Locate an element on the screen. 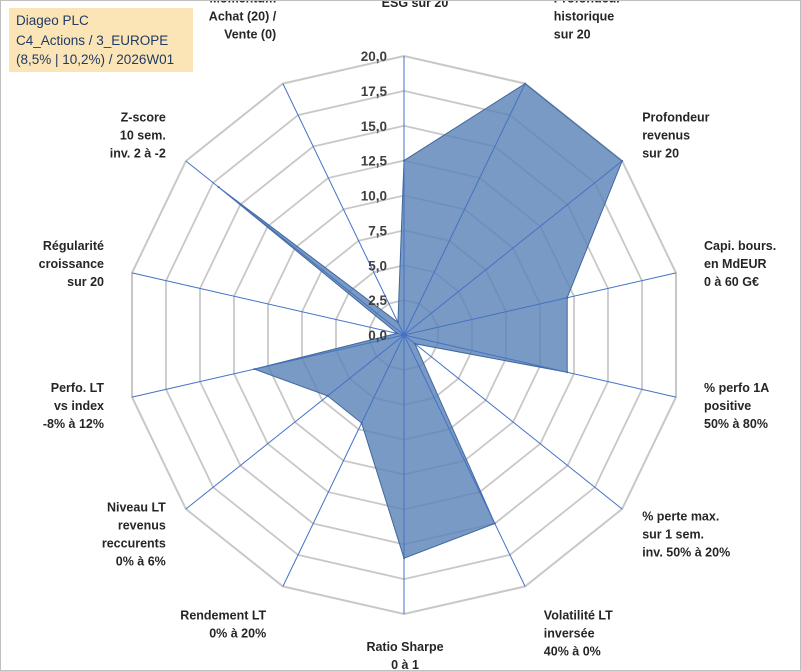 The width and height of the screenshot is (801, 671). category-label: % perte max. sur 1 sem. inv. 50% à 20% is located at coordinates (686, 535).